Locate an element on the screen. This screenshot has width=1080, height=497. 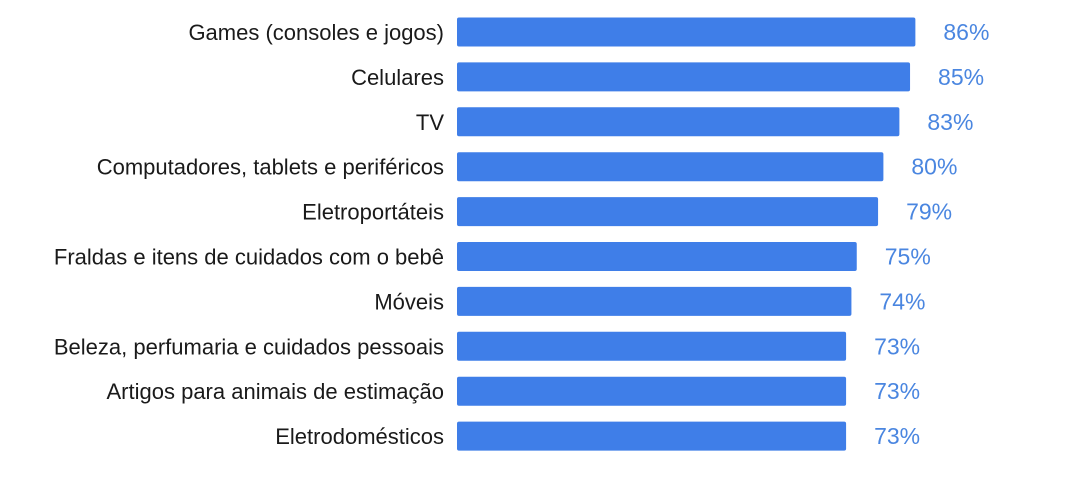
category-label: Eletrodomésticos is located at coordinates (359, 436).